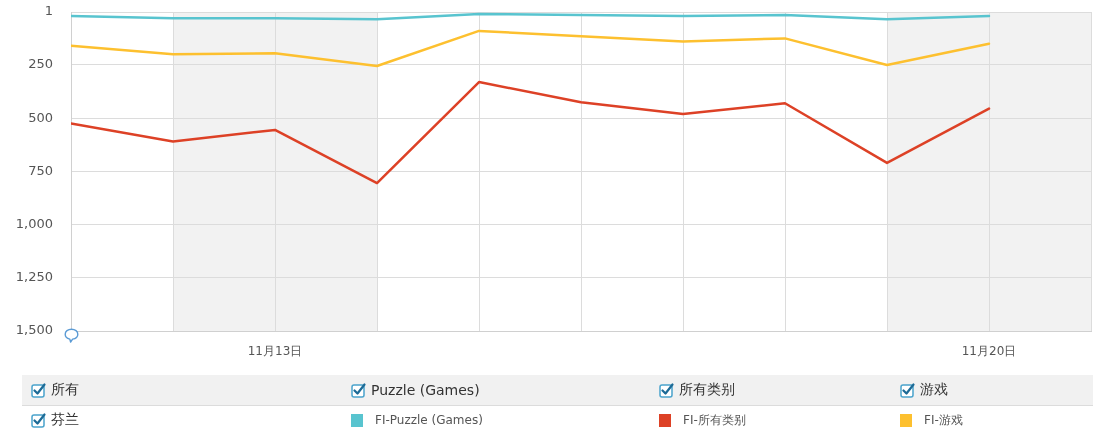 The width and height of the screenshot is (1100, 443). Describe the element at coordinates (429, 420) in the screenshot. I see `legend-label: FI-Puzzle (Games)` at that location.